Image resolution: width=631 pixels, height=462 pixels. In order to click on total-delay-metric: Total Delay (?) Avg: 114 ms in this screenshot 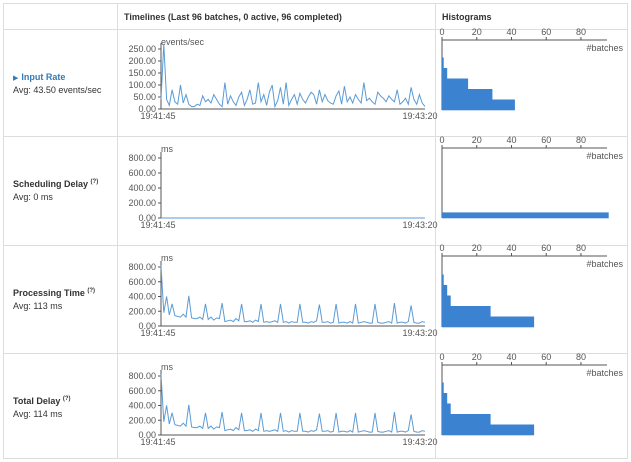, I will do `click(42, 407)`.